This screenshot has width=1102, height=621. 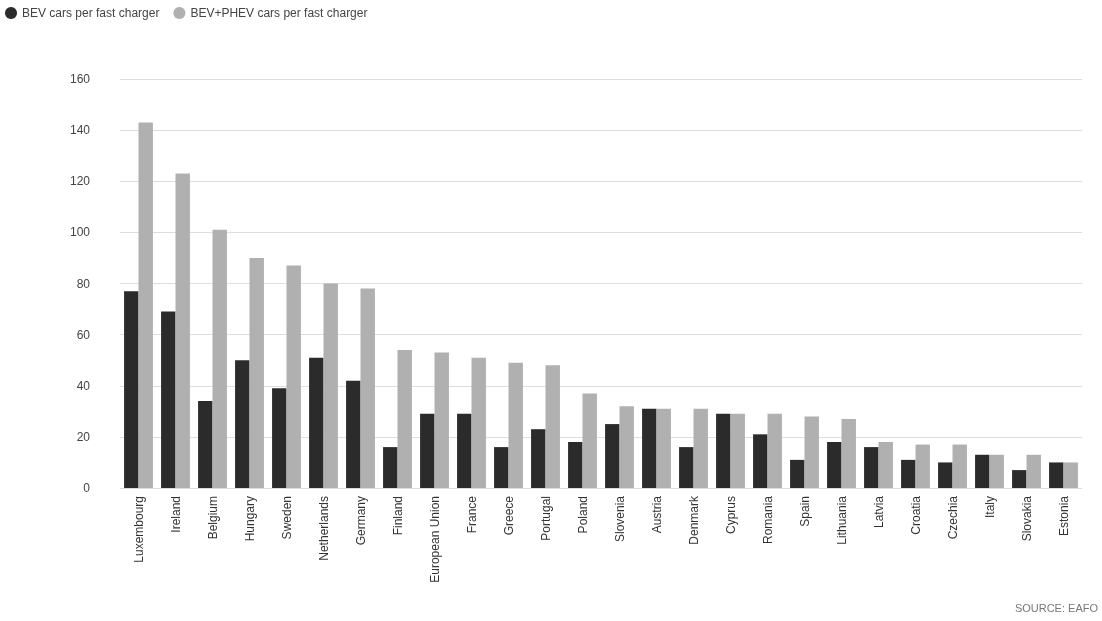 What do you see at coordinates (323, 528) in the screenshot?
I see `x-tick-label: Netherlands` at bounding box center [323, 528].